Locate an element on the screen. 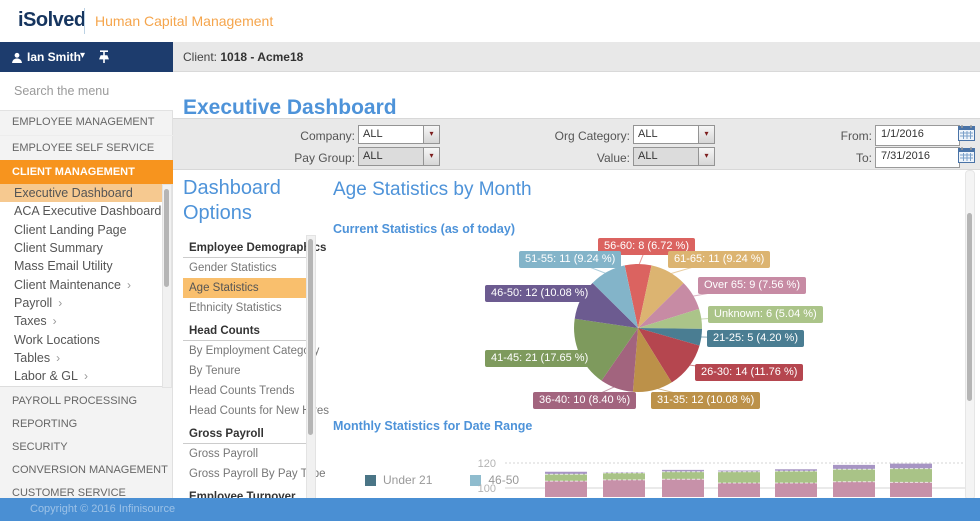 The width and height of the screenshot is (980, 521). org-category-select: ALL ▾ is located at coordinates (674, 134).